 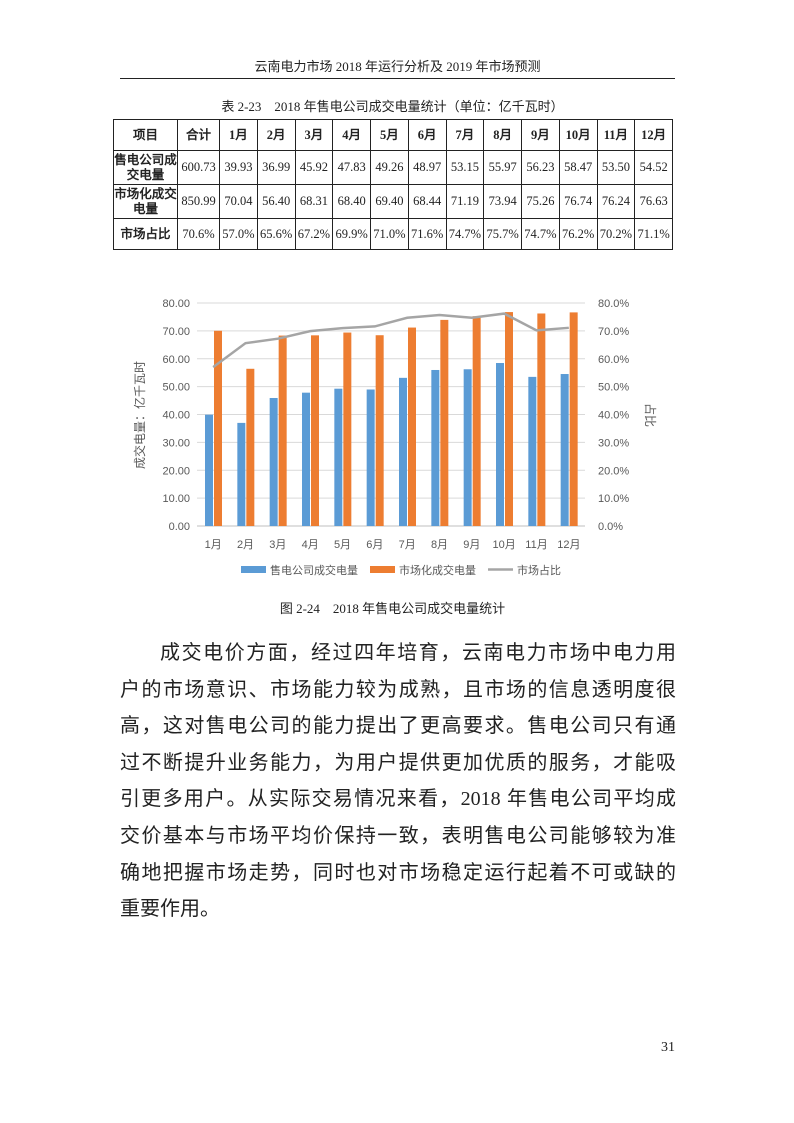 I want to click on table-cell: 76.63, so click(x=653, y=201).